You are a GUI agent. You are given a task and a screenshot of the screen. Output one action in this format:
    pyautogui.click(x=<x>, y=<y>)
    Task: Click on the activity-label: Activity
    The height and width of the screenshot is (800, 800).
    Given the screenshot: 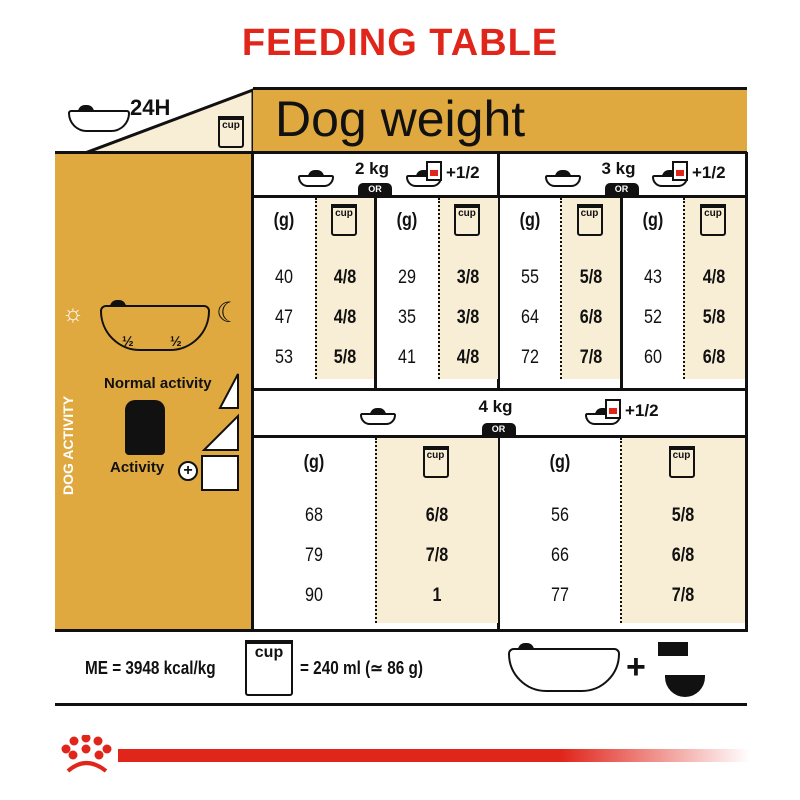 What is the action you would take?
    pyautogui.click(x=137, y=467)
    